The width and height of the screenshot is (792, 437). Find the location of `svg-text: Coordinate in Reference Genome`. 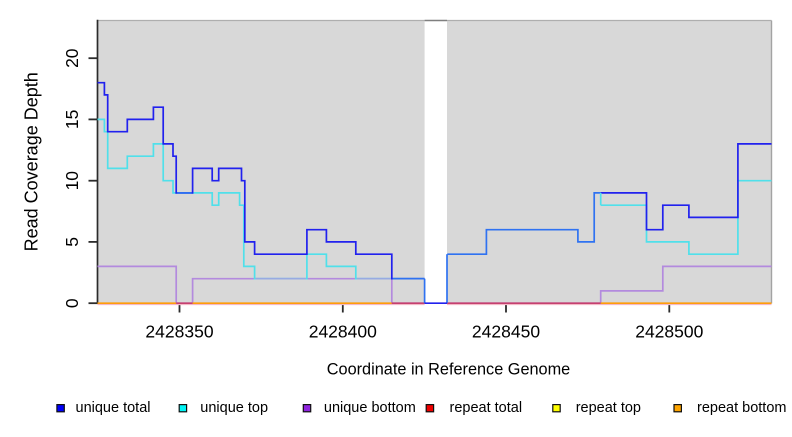

svg-text: Coordinate in Reference Genome is located at coordinates (448, 370).